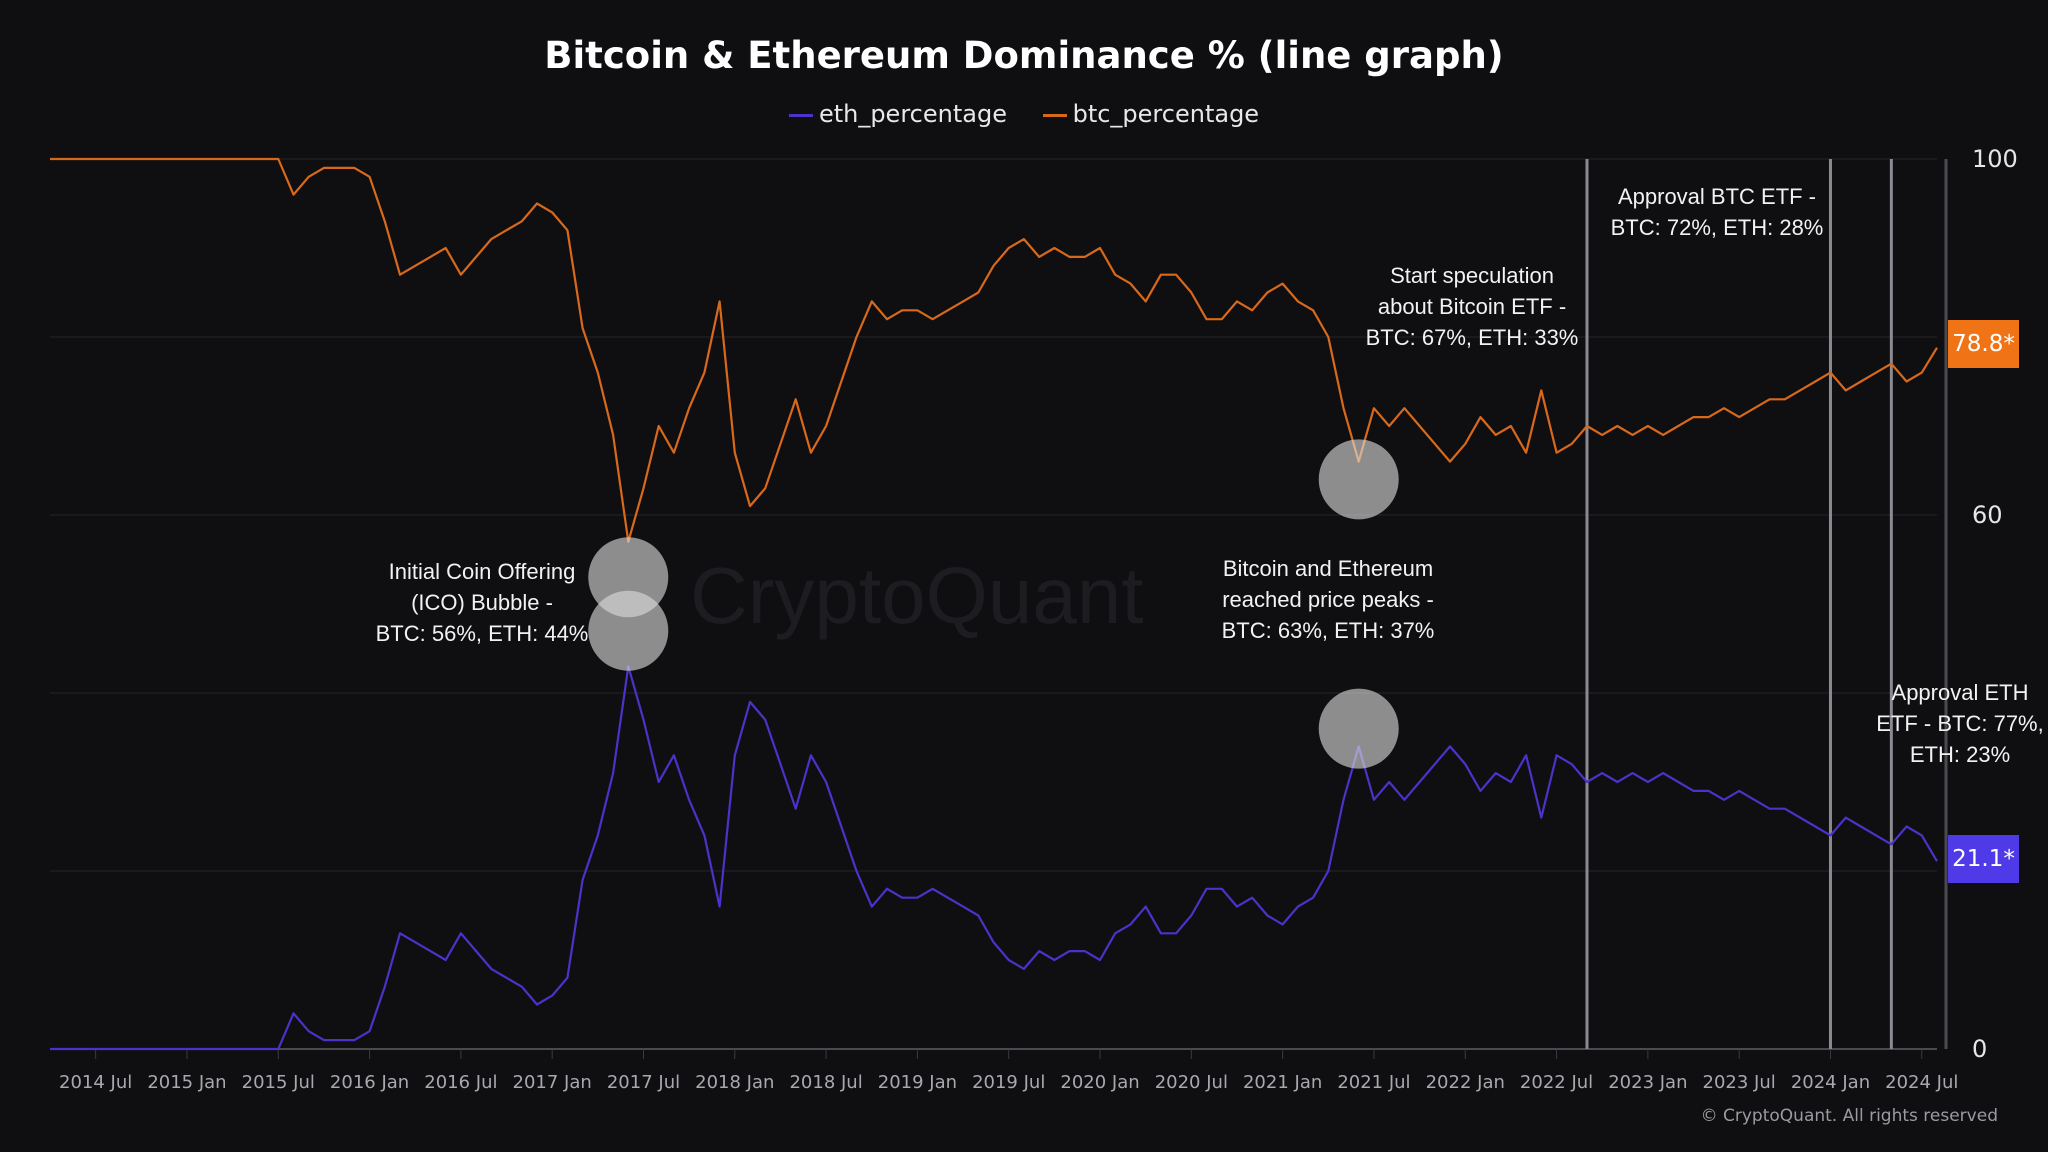  Describe the element at coordinates (482, 571) in the screenshot. I see `annotation-line: Initial Coin Offering` at that location.